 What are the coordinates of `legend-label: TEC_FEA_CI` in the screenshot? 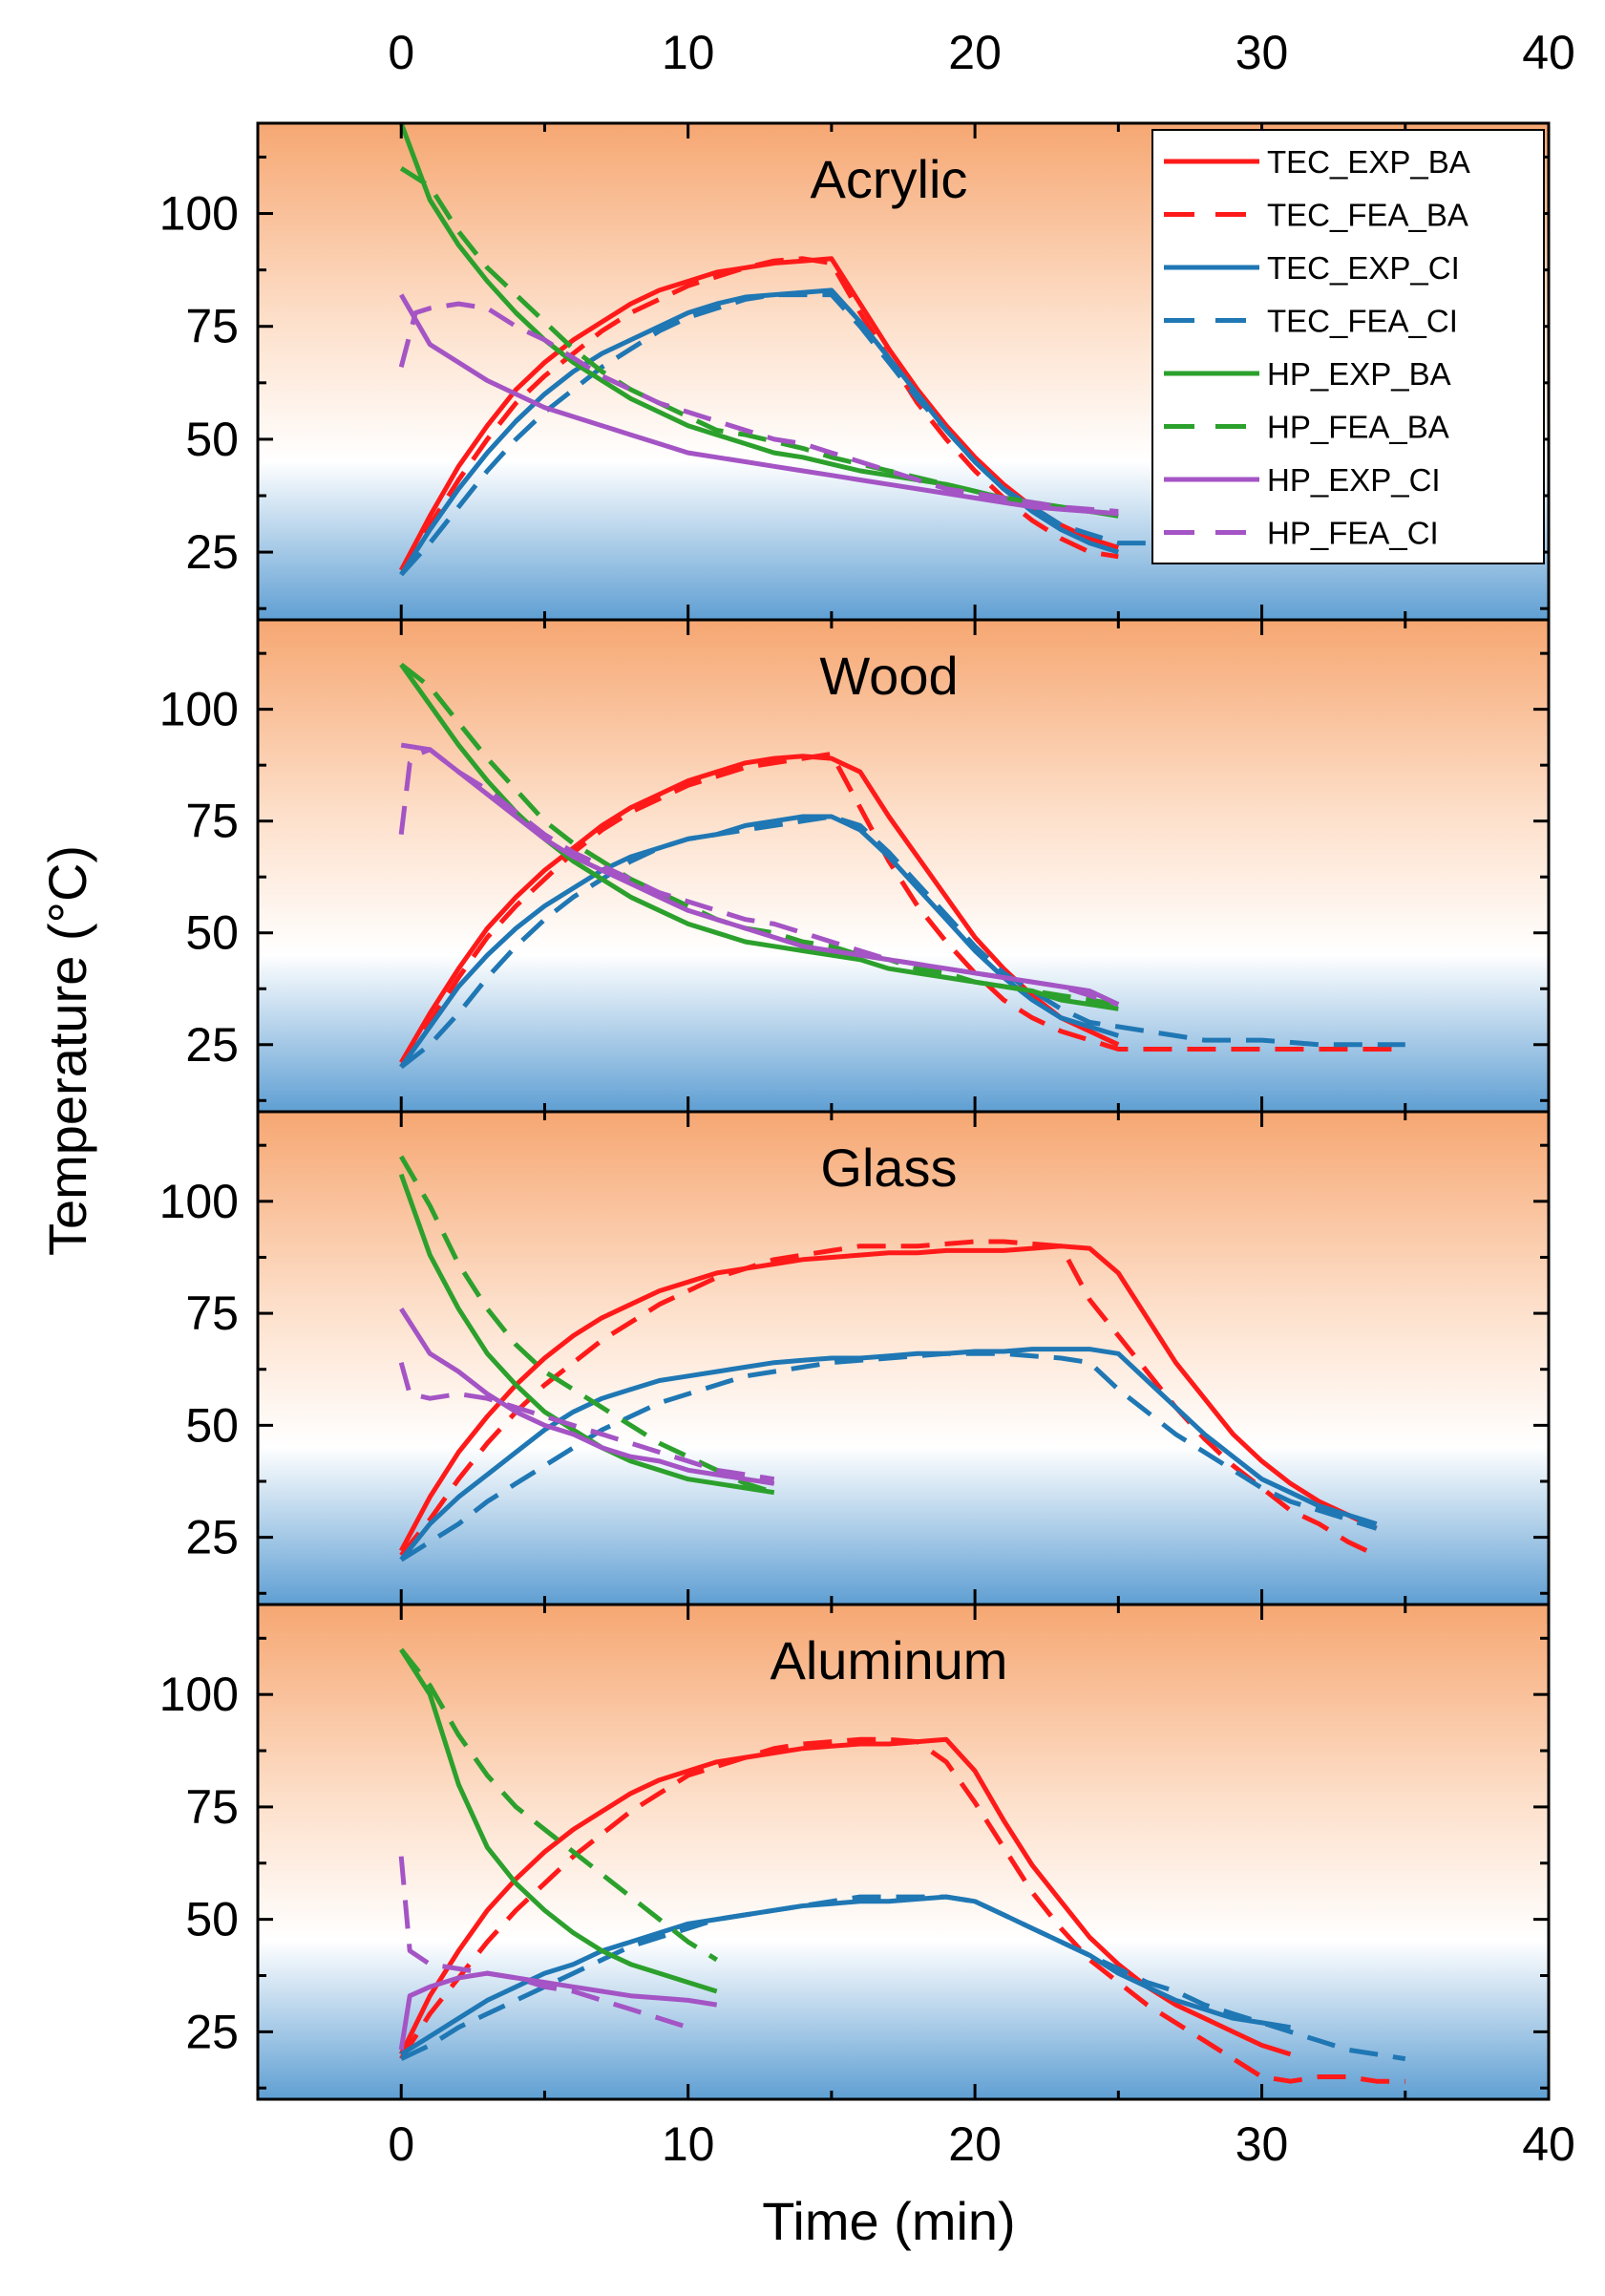 It's located at (1362, 321).